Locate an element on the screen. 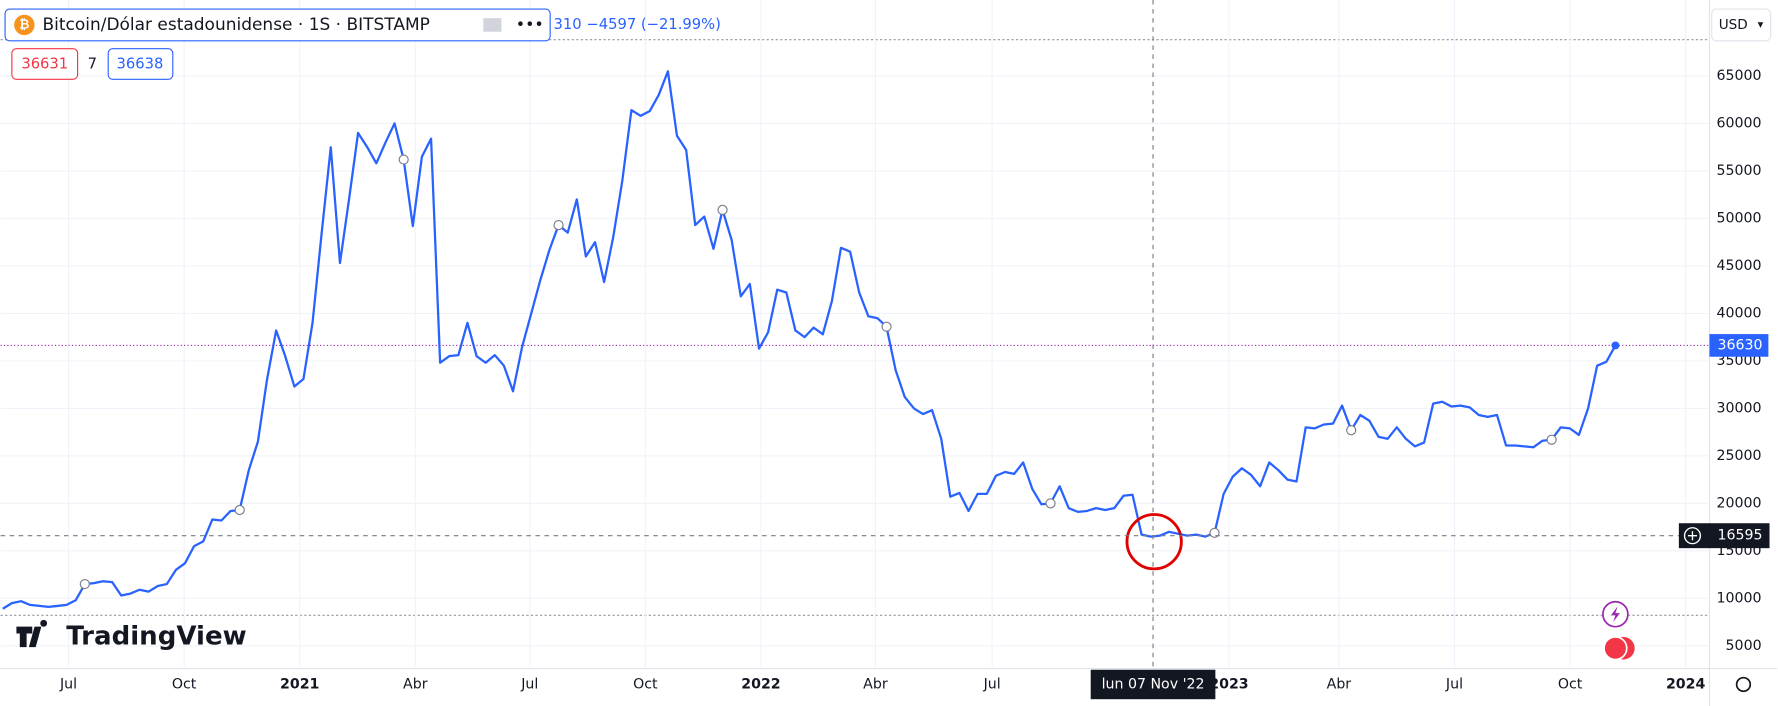 This screenshot has width=1778, height=706. btc-symbol: ₿ is located at coordinates (24, 23).